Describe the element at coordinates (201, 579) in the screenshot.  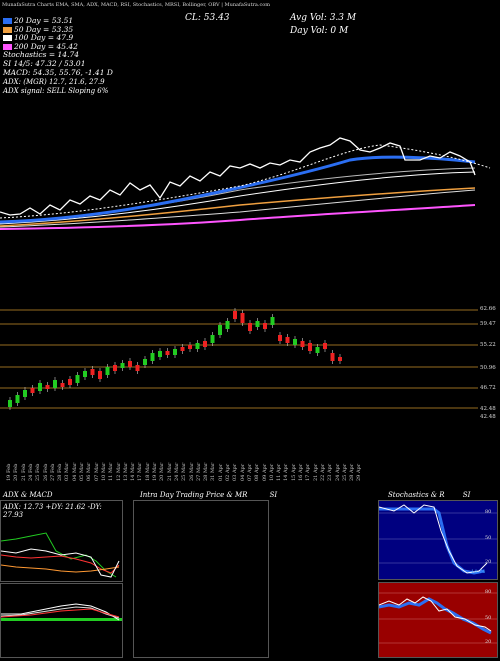
I see `intraday-panel` at that location.